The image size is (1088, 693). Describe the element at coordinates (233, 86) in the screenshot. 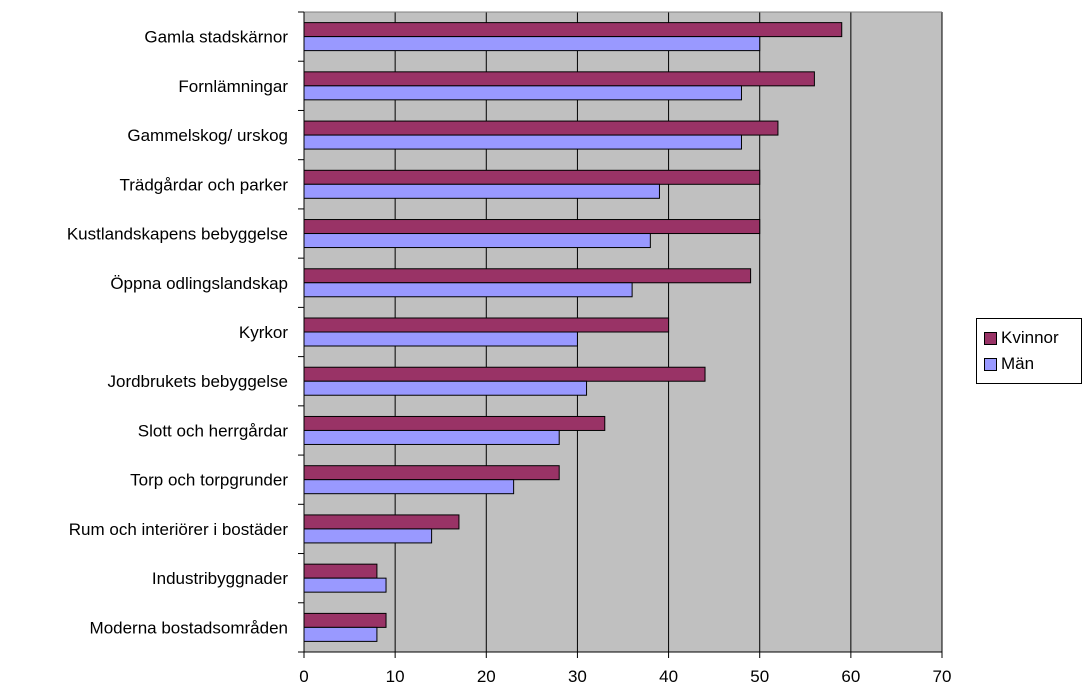

I see `category-label-1: Fornlämningar` at that location.